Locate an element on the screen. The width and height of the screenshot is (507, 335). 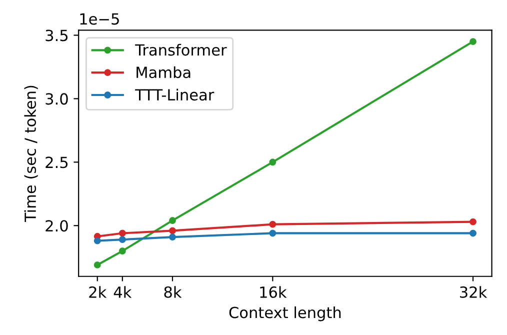
legend-label: Mamba is located at coordinates (163, 72).